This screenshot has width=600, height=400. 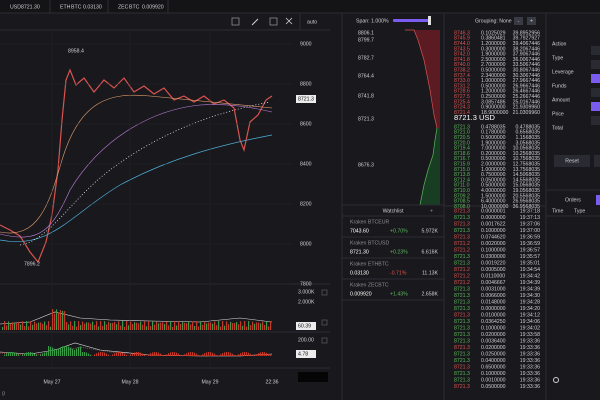 What do you see at coordinates (361, 294) in the screenshot?
I see `market-price: 0.009920` at bounding box center [361, 294].